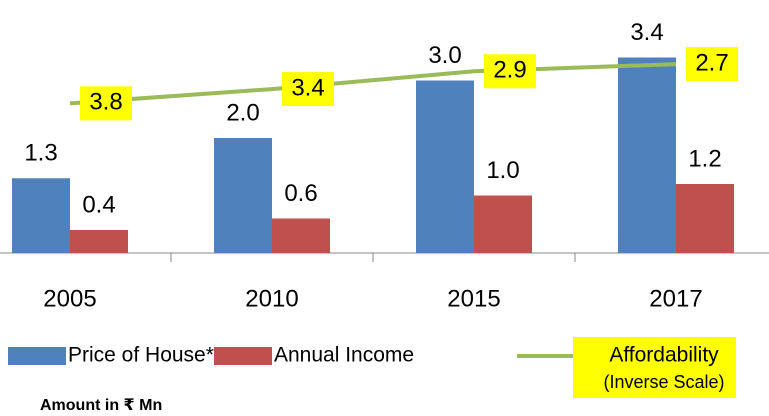  What do you see at coordinates (141, 355) in the screenshot?
I see `legend-label: Price of House*` at bounding box center [141, 355].